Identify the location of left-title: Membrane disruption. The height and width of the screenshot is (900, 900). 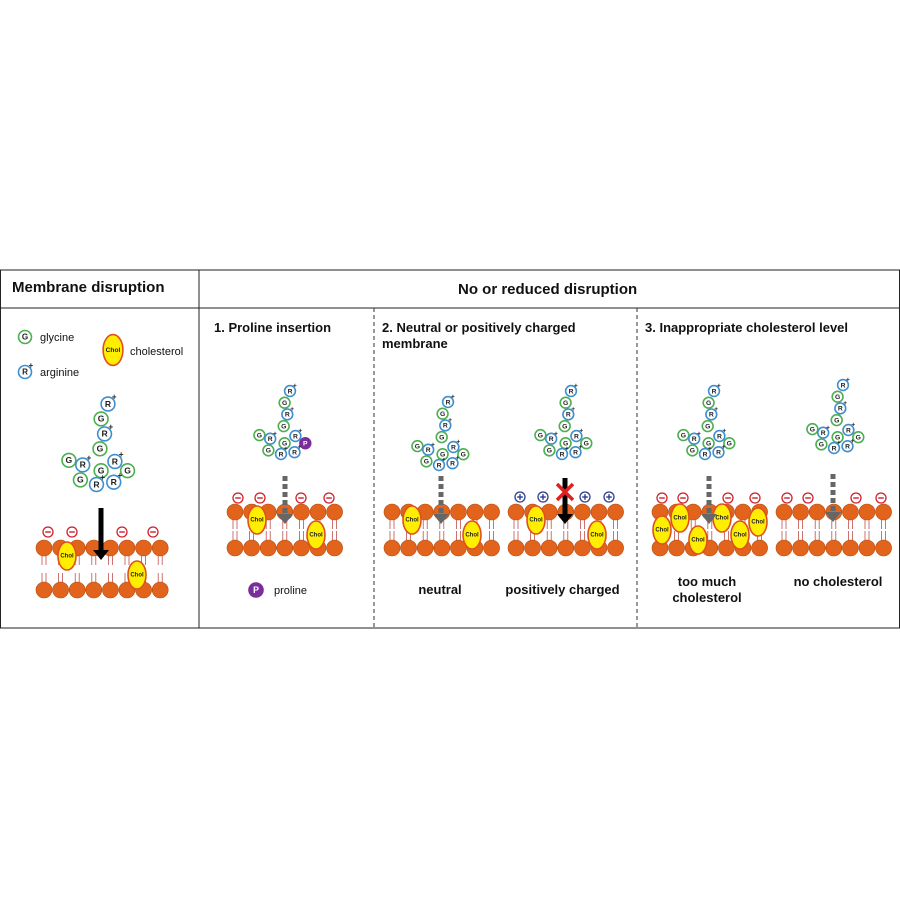
(88, 287).